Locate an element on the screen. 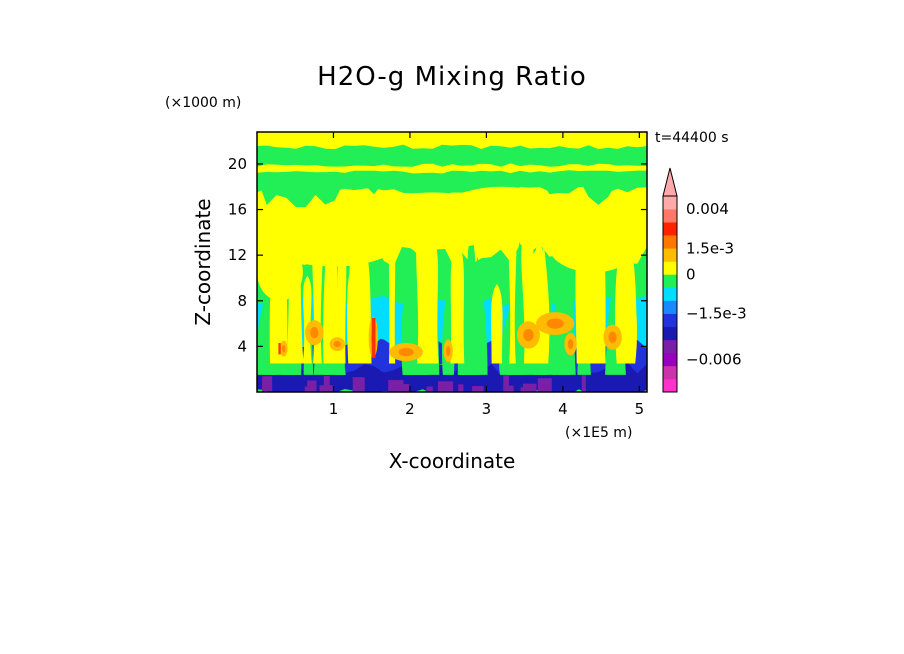 The width and height of the screenshot is (904, 654). y-axis-label: Z-coordinate is located at coordinates (203, 261).